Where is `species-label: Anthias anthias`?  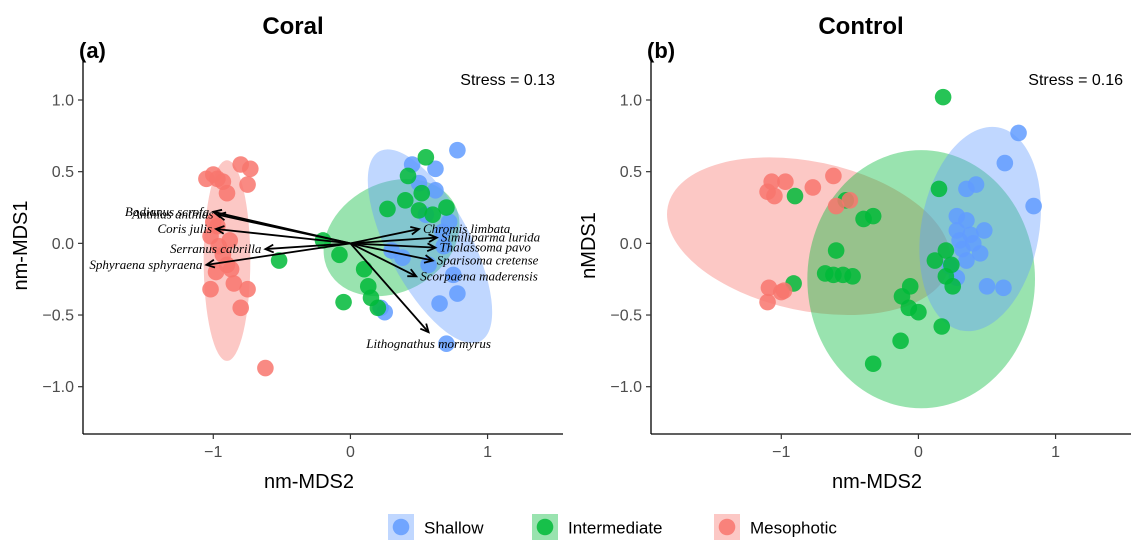
species-label: Anthias anthias is located at coordinates (172, 214).